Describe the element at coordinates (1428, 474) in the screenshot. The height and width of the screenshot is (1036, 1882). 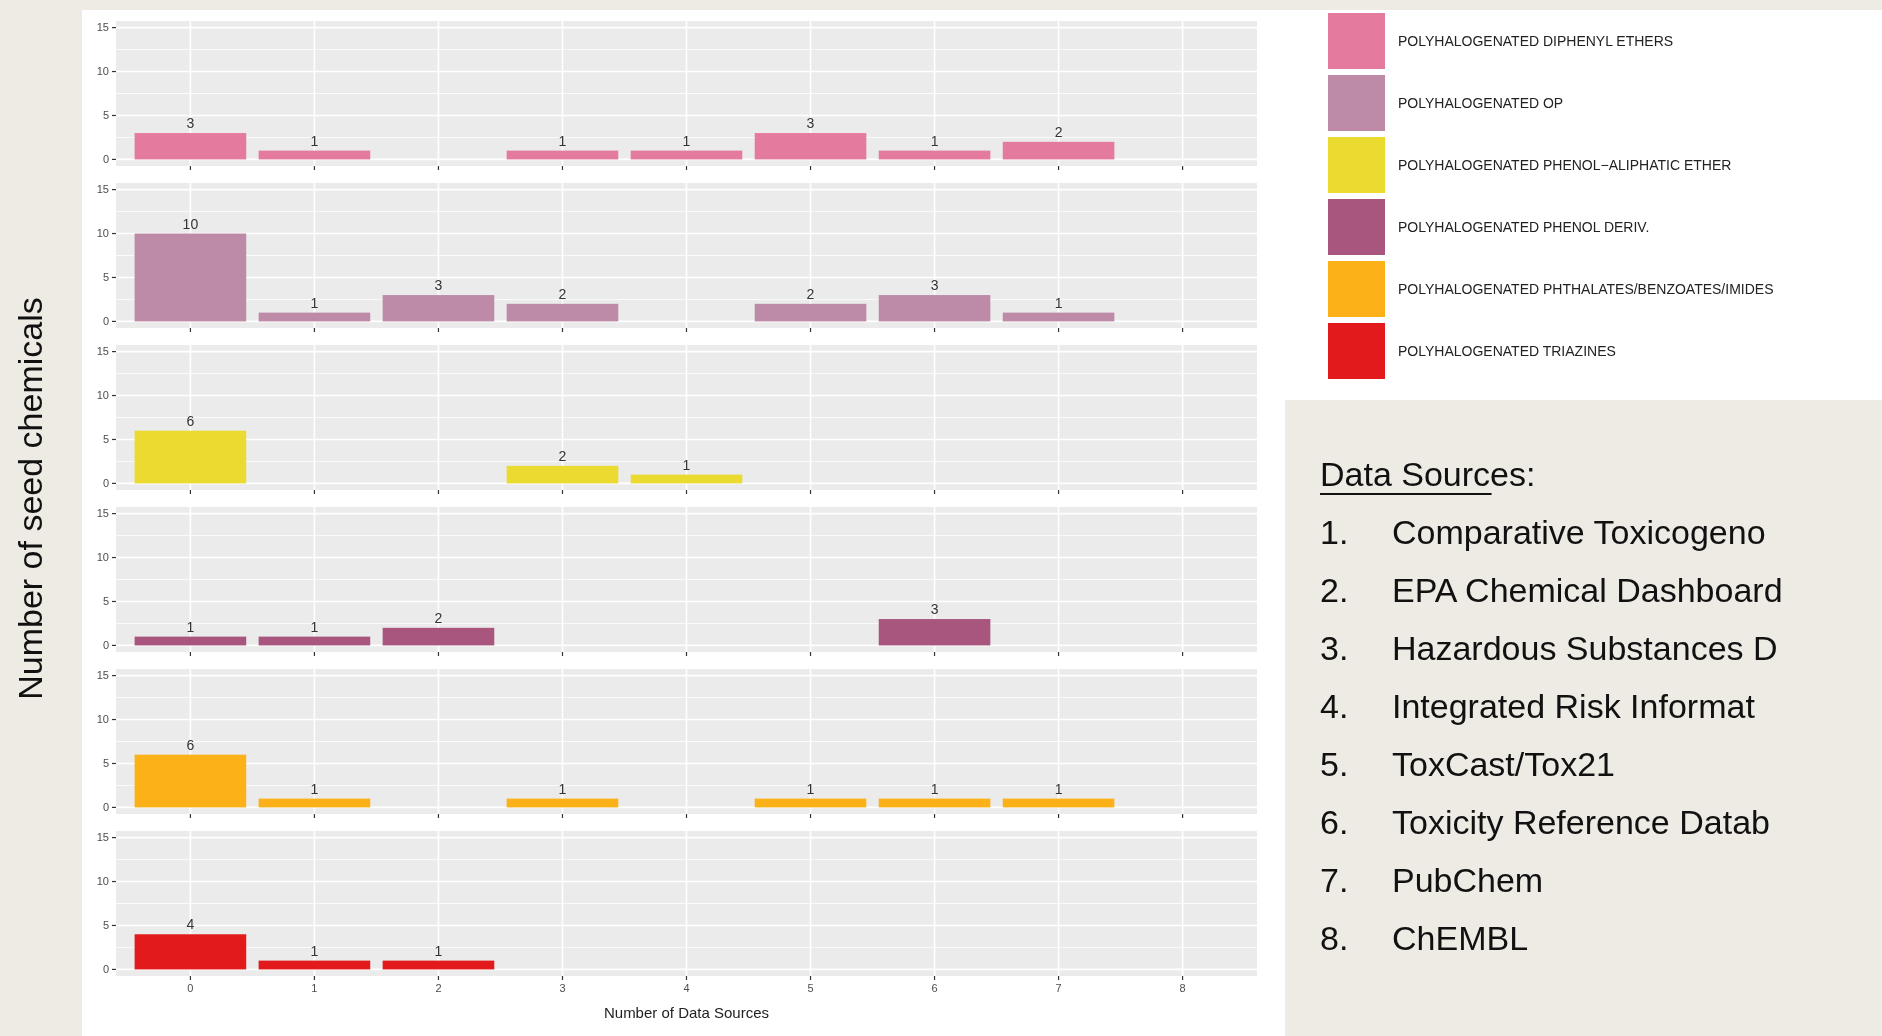
I see `text: Data Sources:` at that location.